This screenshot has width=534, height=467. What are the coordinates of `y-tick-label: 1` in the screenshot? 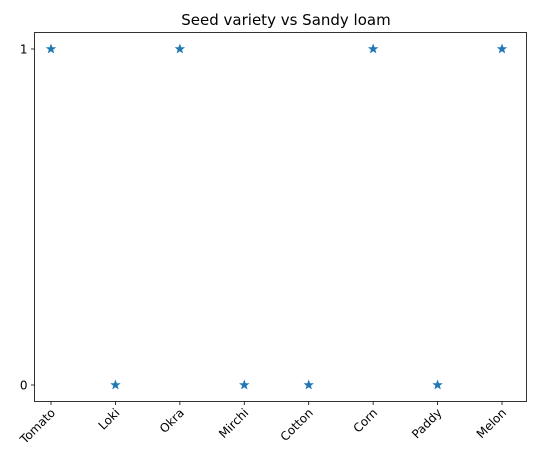 It's located at (24, 50).